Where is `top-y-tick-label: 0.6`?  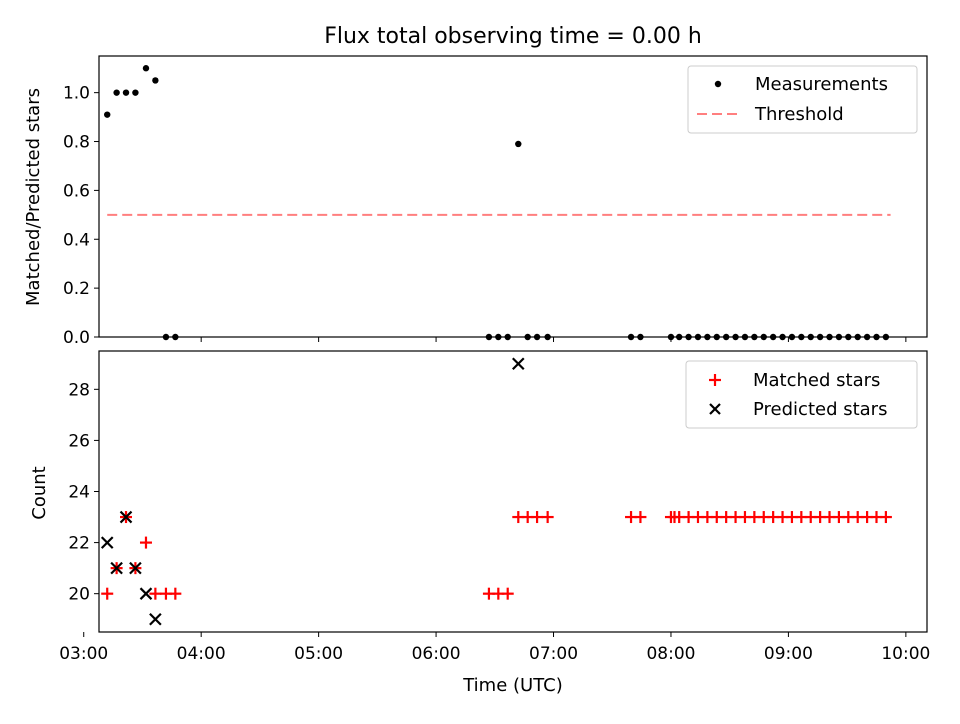
top-y-tick-label: 0.6 is located at coordinates (76, 191).